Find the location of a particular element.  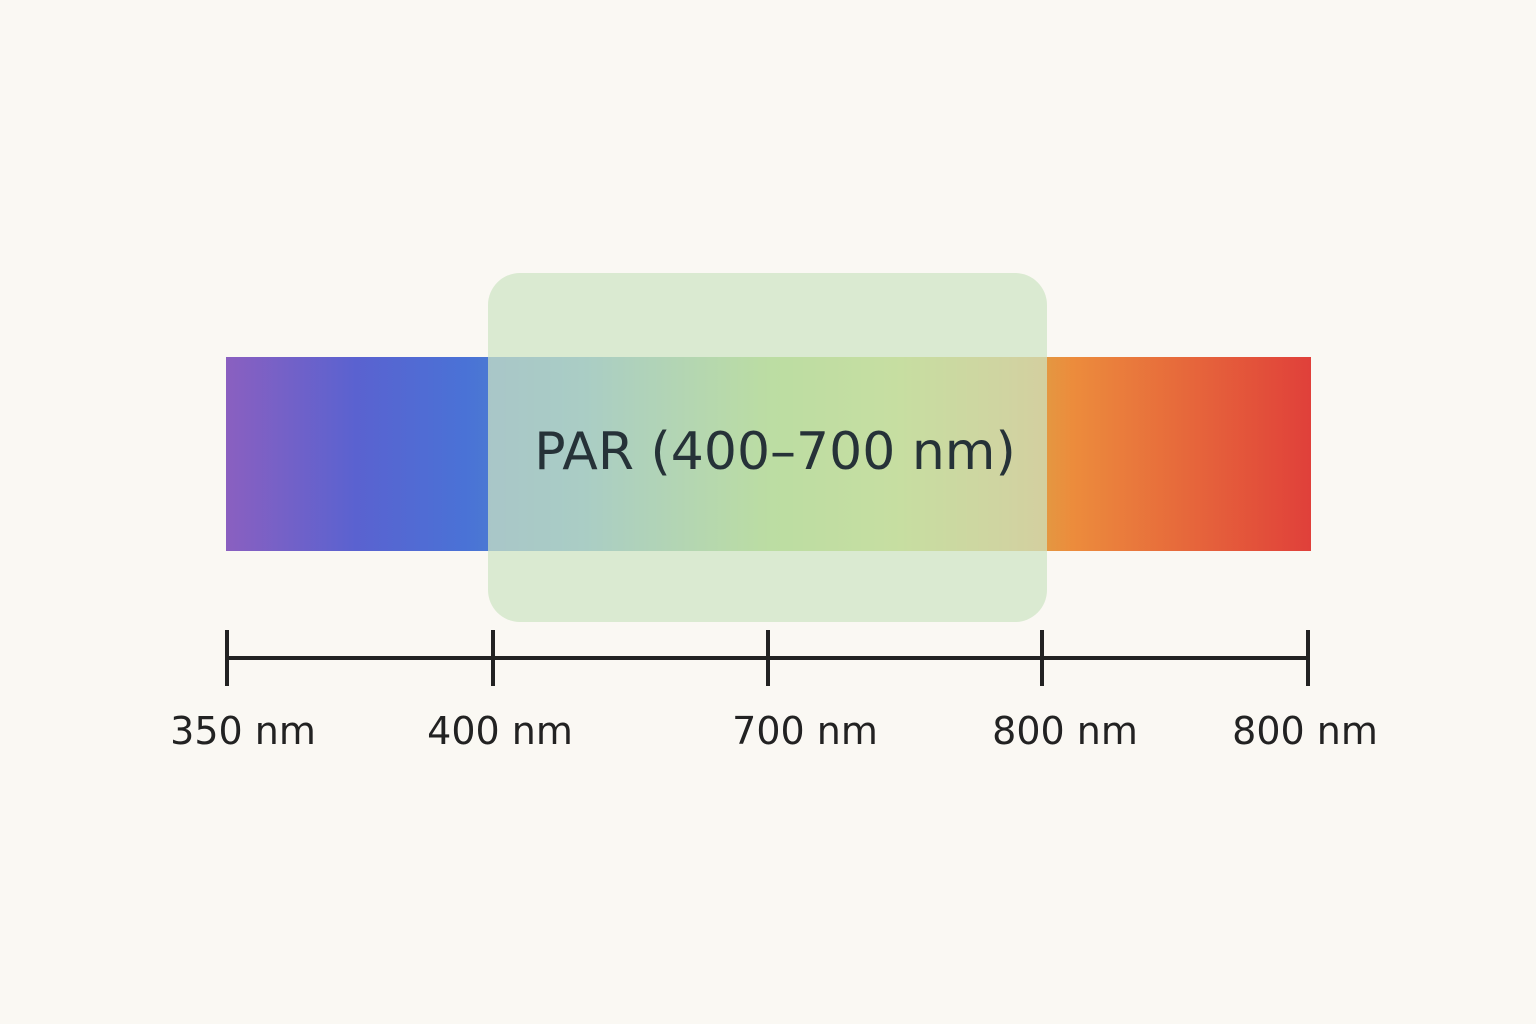

par-region is located at coordinates (767, 447).